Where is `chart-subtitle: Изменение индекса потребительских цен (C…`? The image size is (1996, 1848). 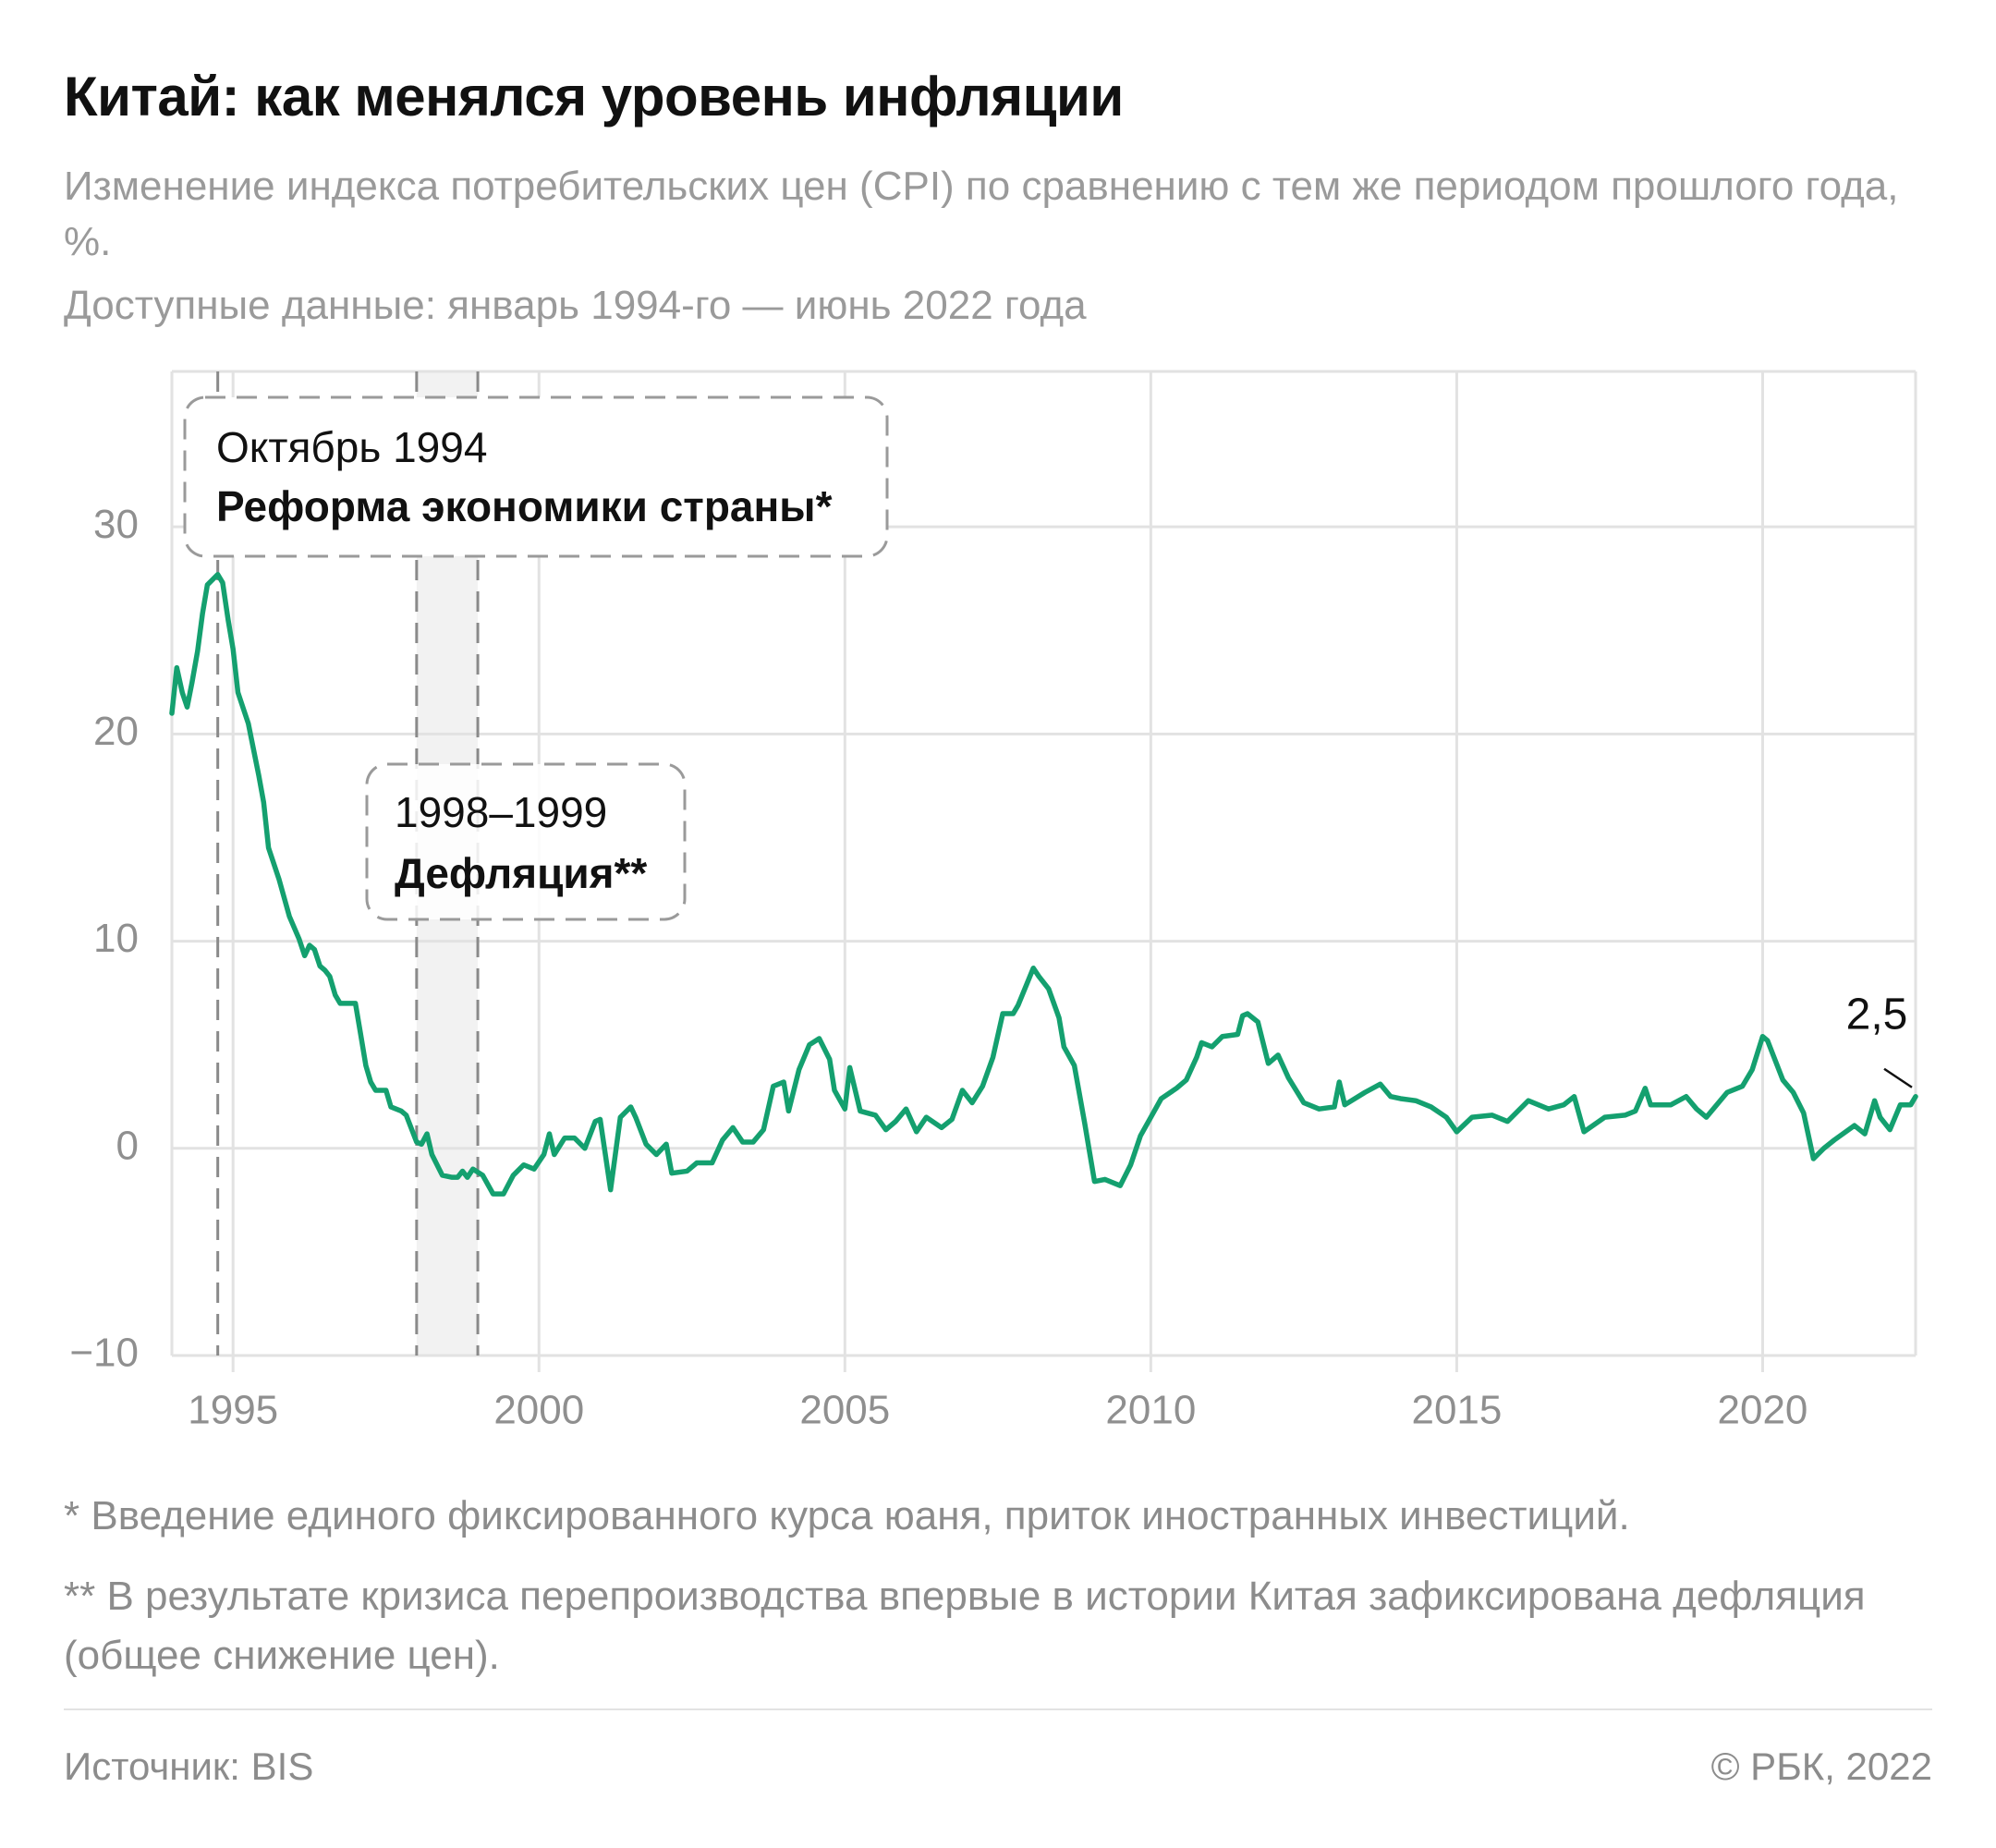 chart-subtitle: Изменение индекса потребительских цен (C… is located at coordinates (981, 214).